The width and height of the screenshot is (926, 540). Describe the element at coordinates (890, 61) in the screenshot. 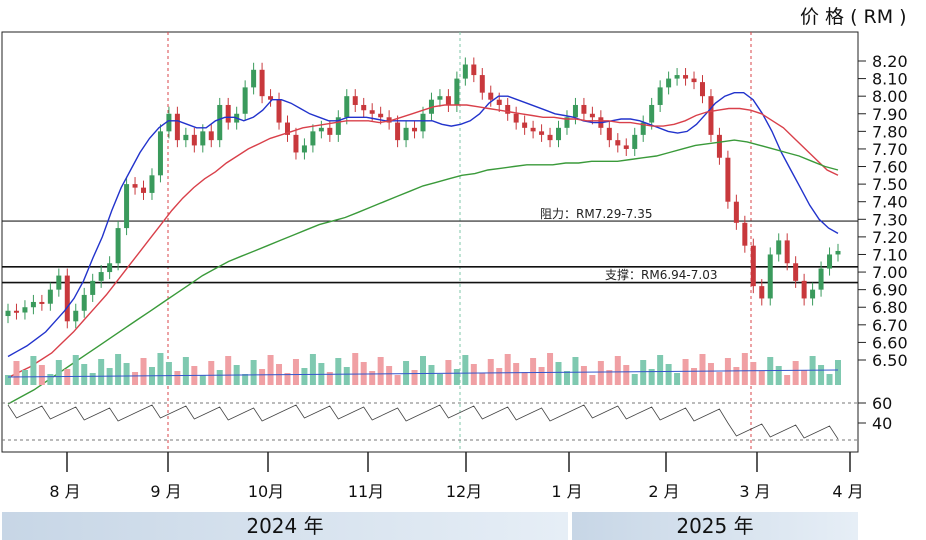

I see `y-tick-label: 8.20` at that location.